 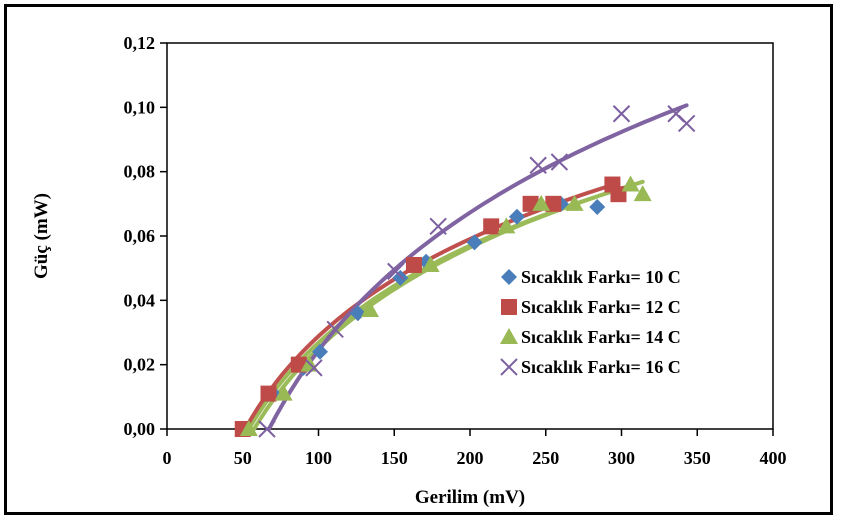 I want to click on legend-label: Sıcaklık Farkı= 14 C, so click(x=601, y=337).